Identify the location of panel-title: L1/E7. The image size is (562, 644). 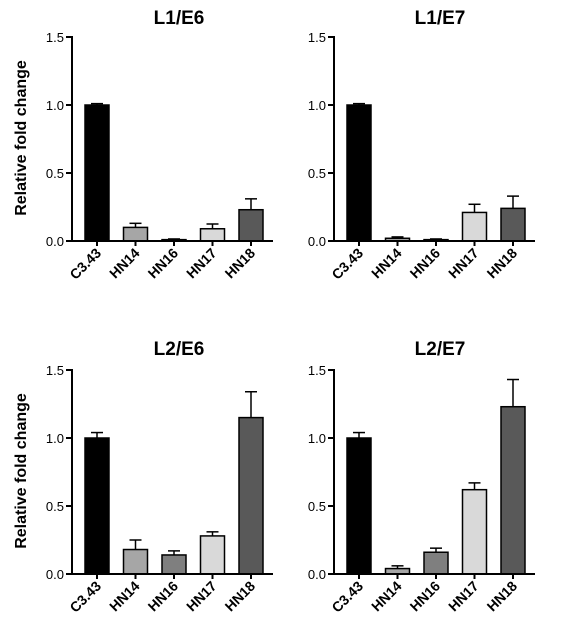
(440, 18).